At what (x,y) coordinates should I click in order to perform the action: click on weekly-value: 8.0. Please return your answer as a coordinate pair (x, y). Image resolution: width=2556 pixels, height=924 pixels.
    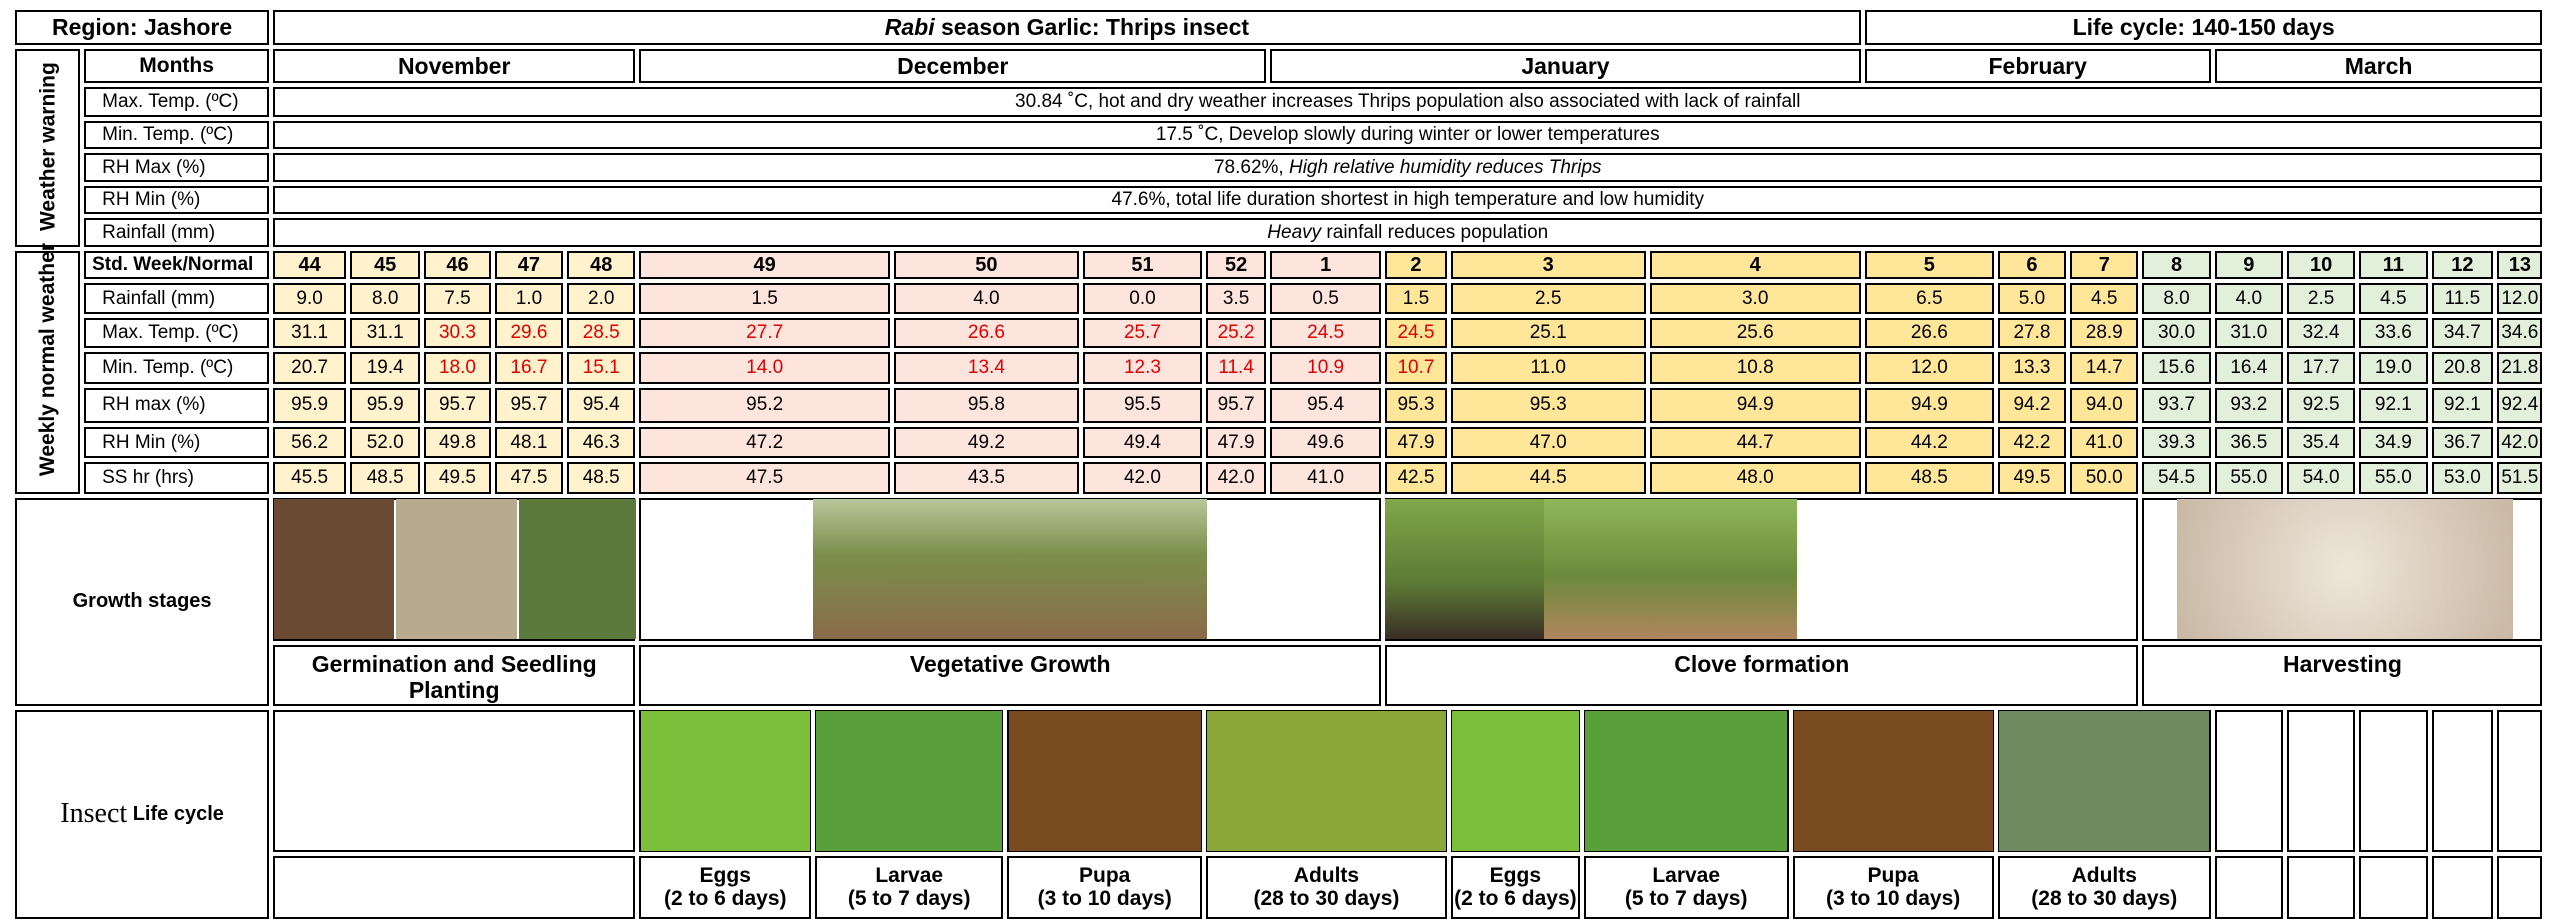
    Looking at the image, I should click on (2176, 298).